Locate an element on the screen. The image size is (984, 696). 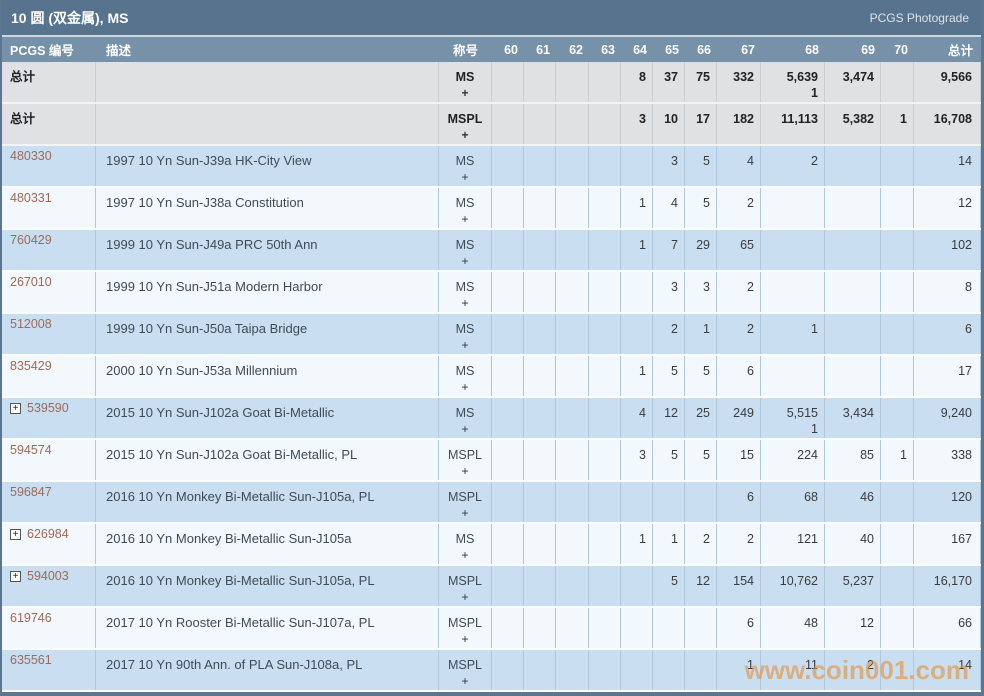
pcgs-number-link: 596847 is located at coordinates (31, 492).